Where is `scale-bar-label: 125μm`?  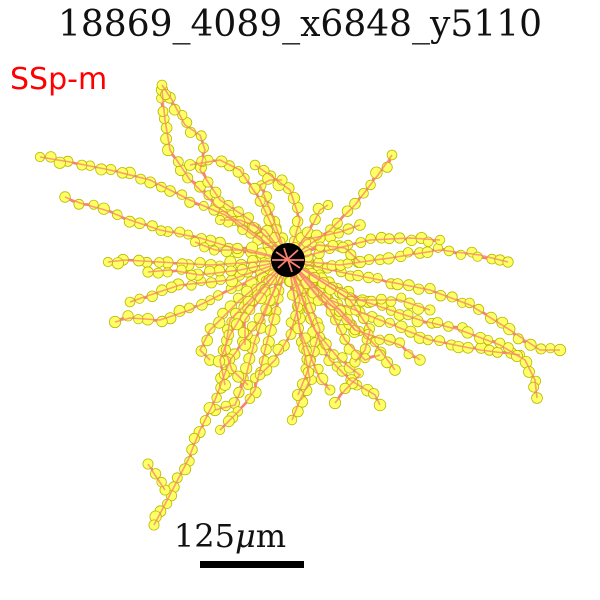
scale-bar-label: 125μm is located at coordinates (230, 536).